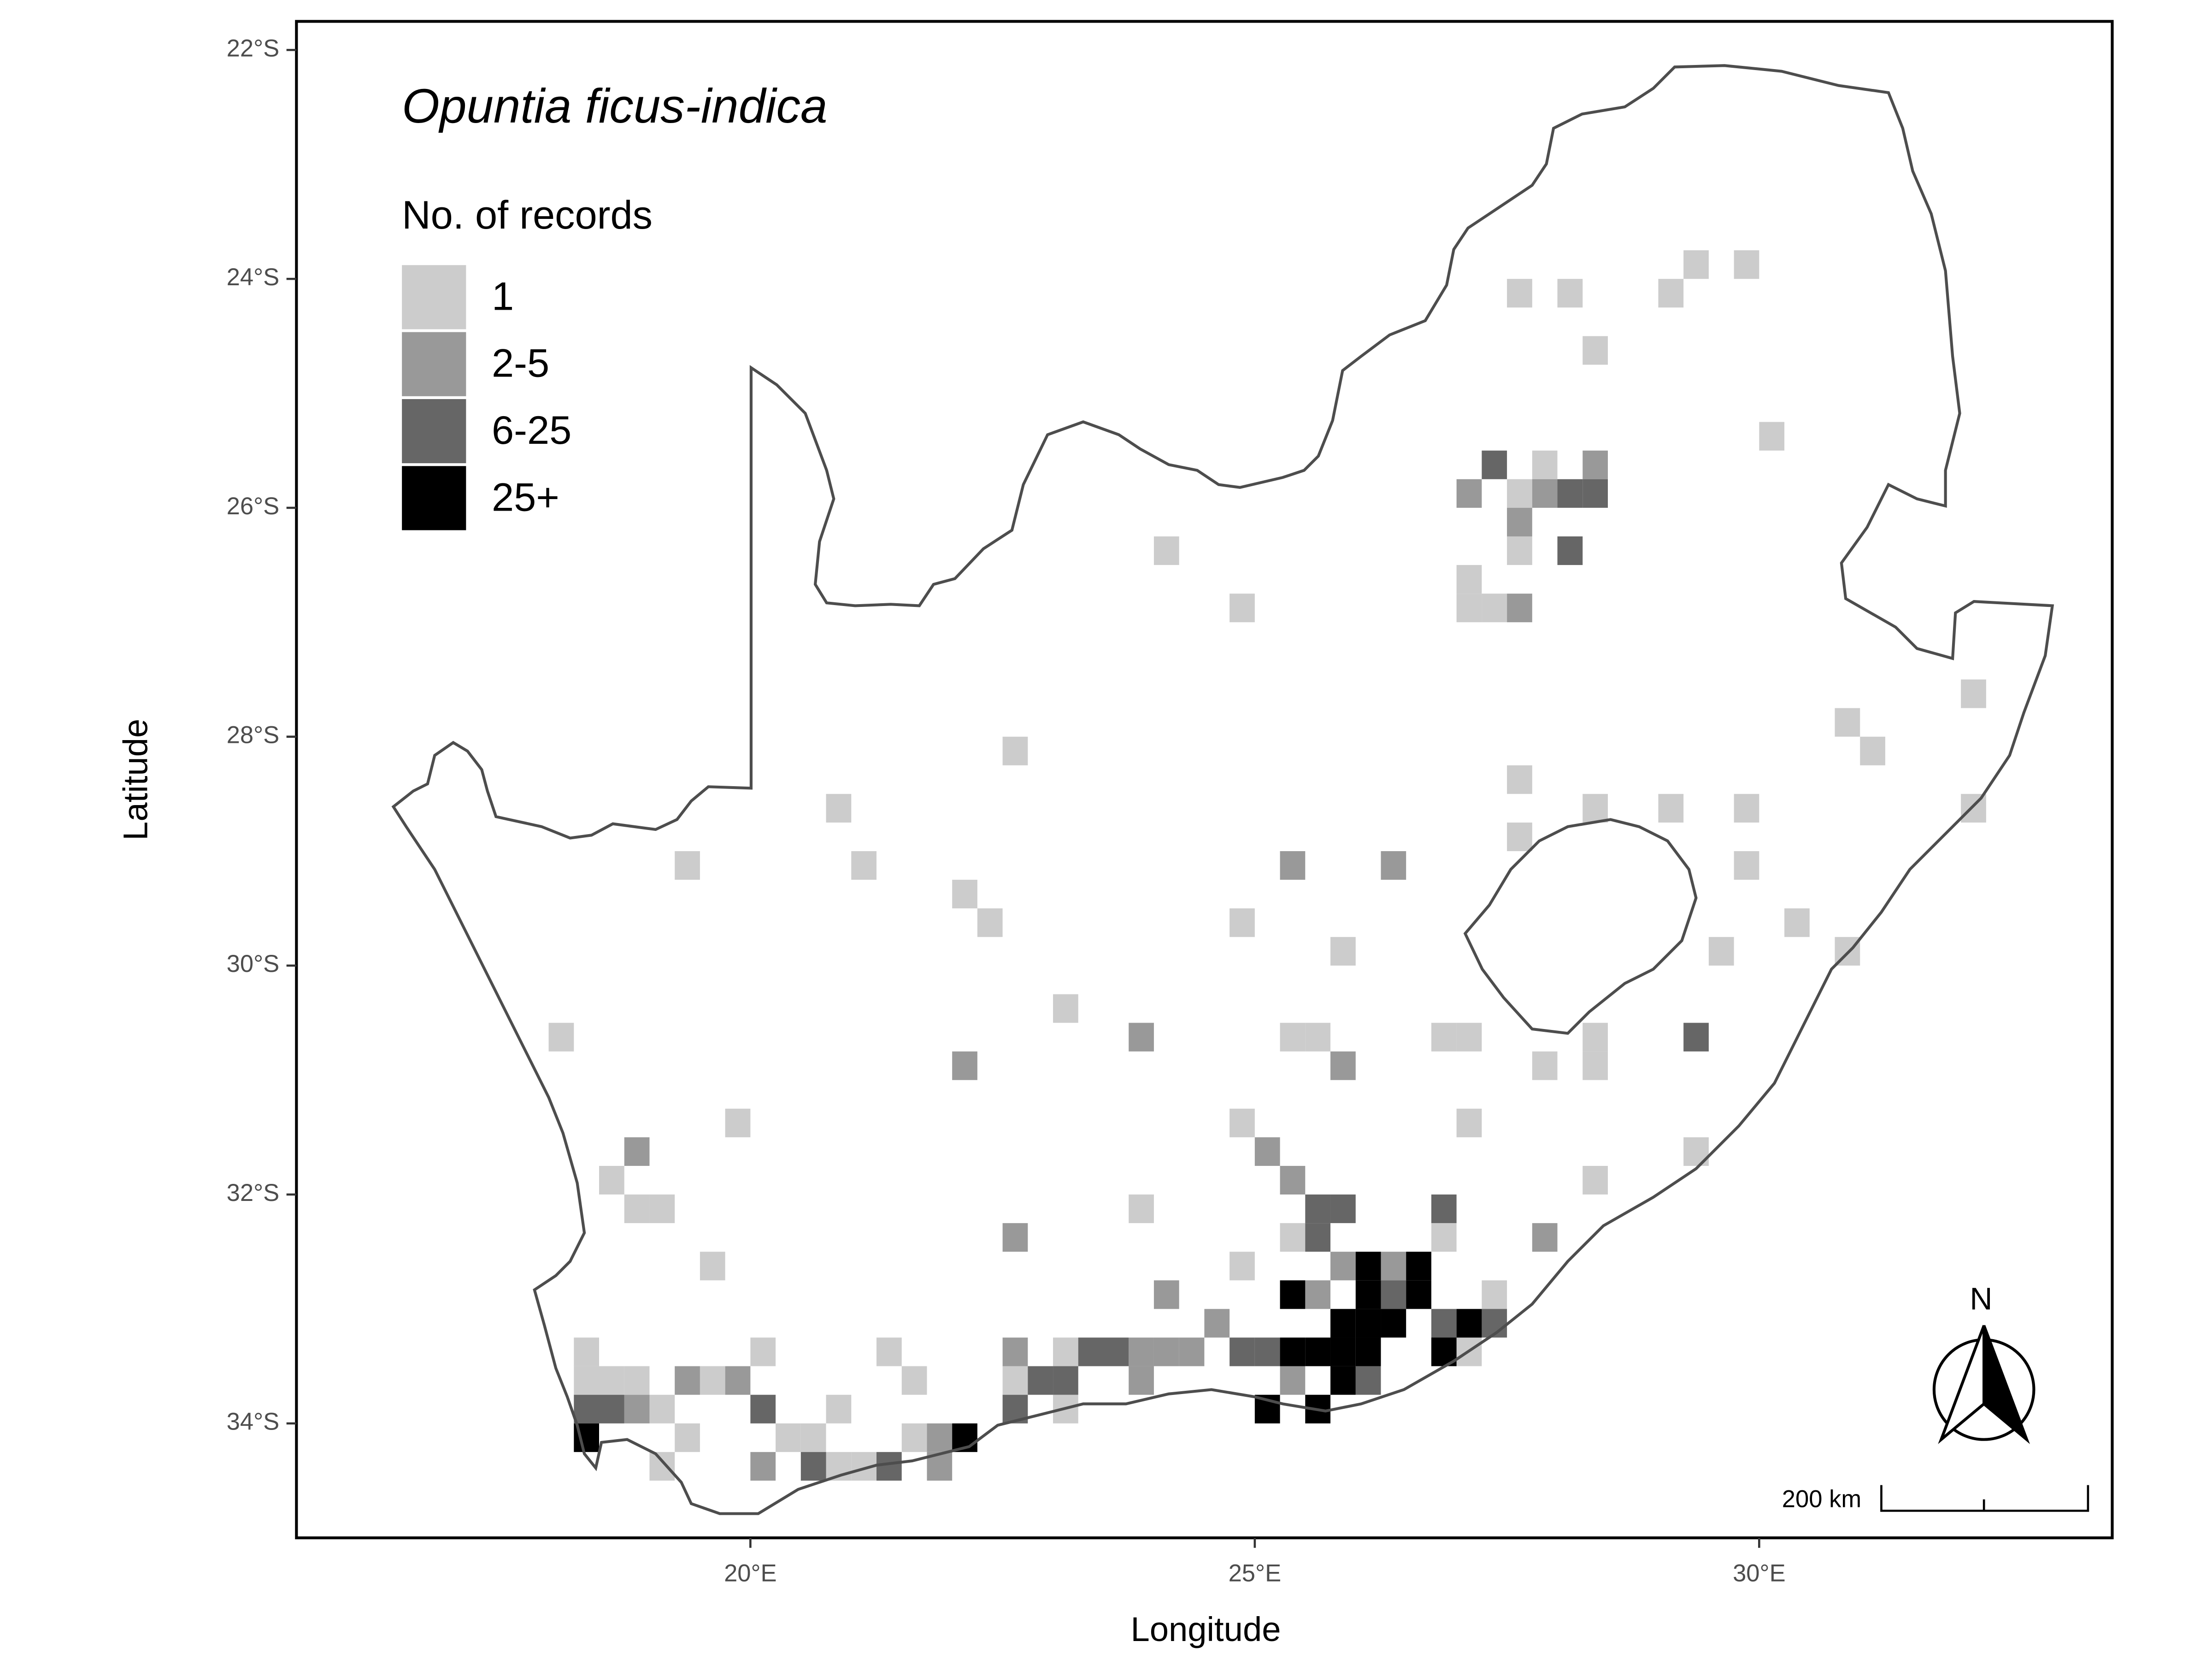 The height and width of the screenshot is (1659, 2212). Describe the element at coordinates (136, 780) in the screenshot. I see `y-axis-title: Latitude` at that location.